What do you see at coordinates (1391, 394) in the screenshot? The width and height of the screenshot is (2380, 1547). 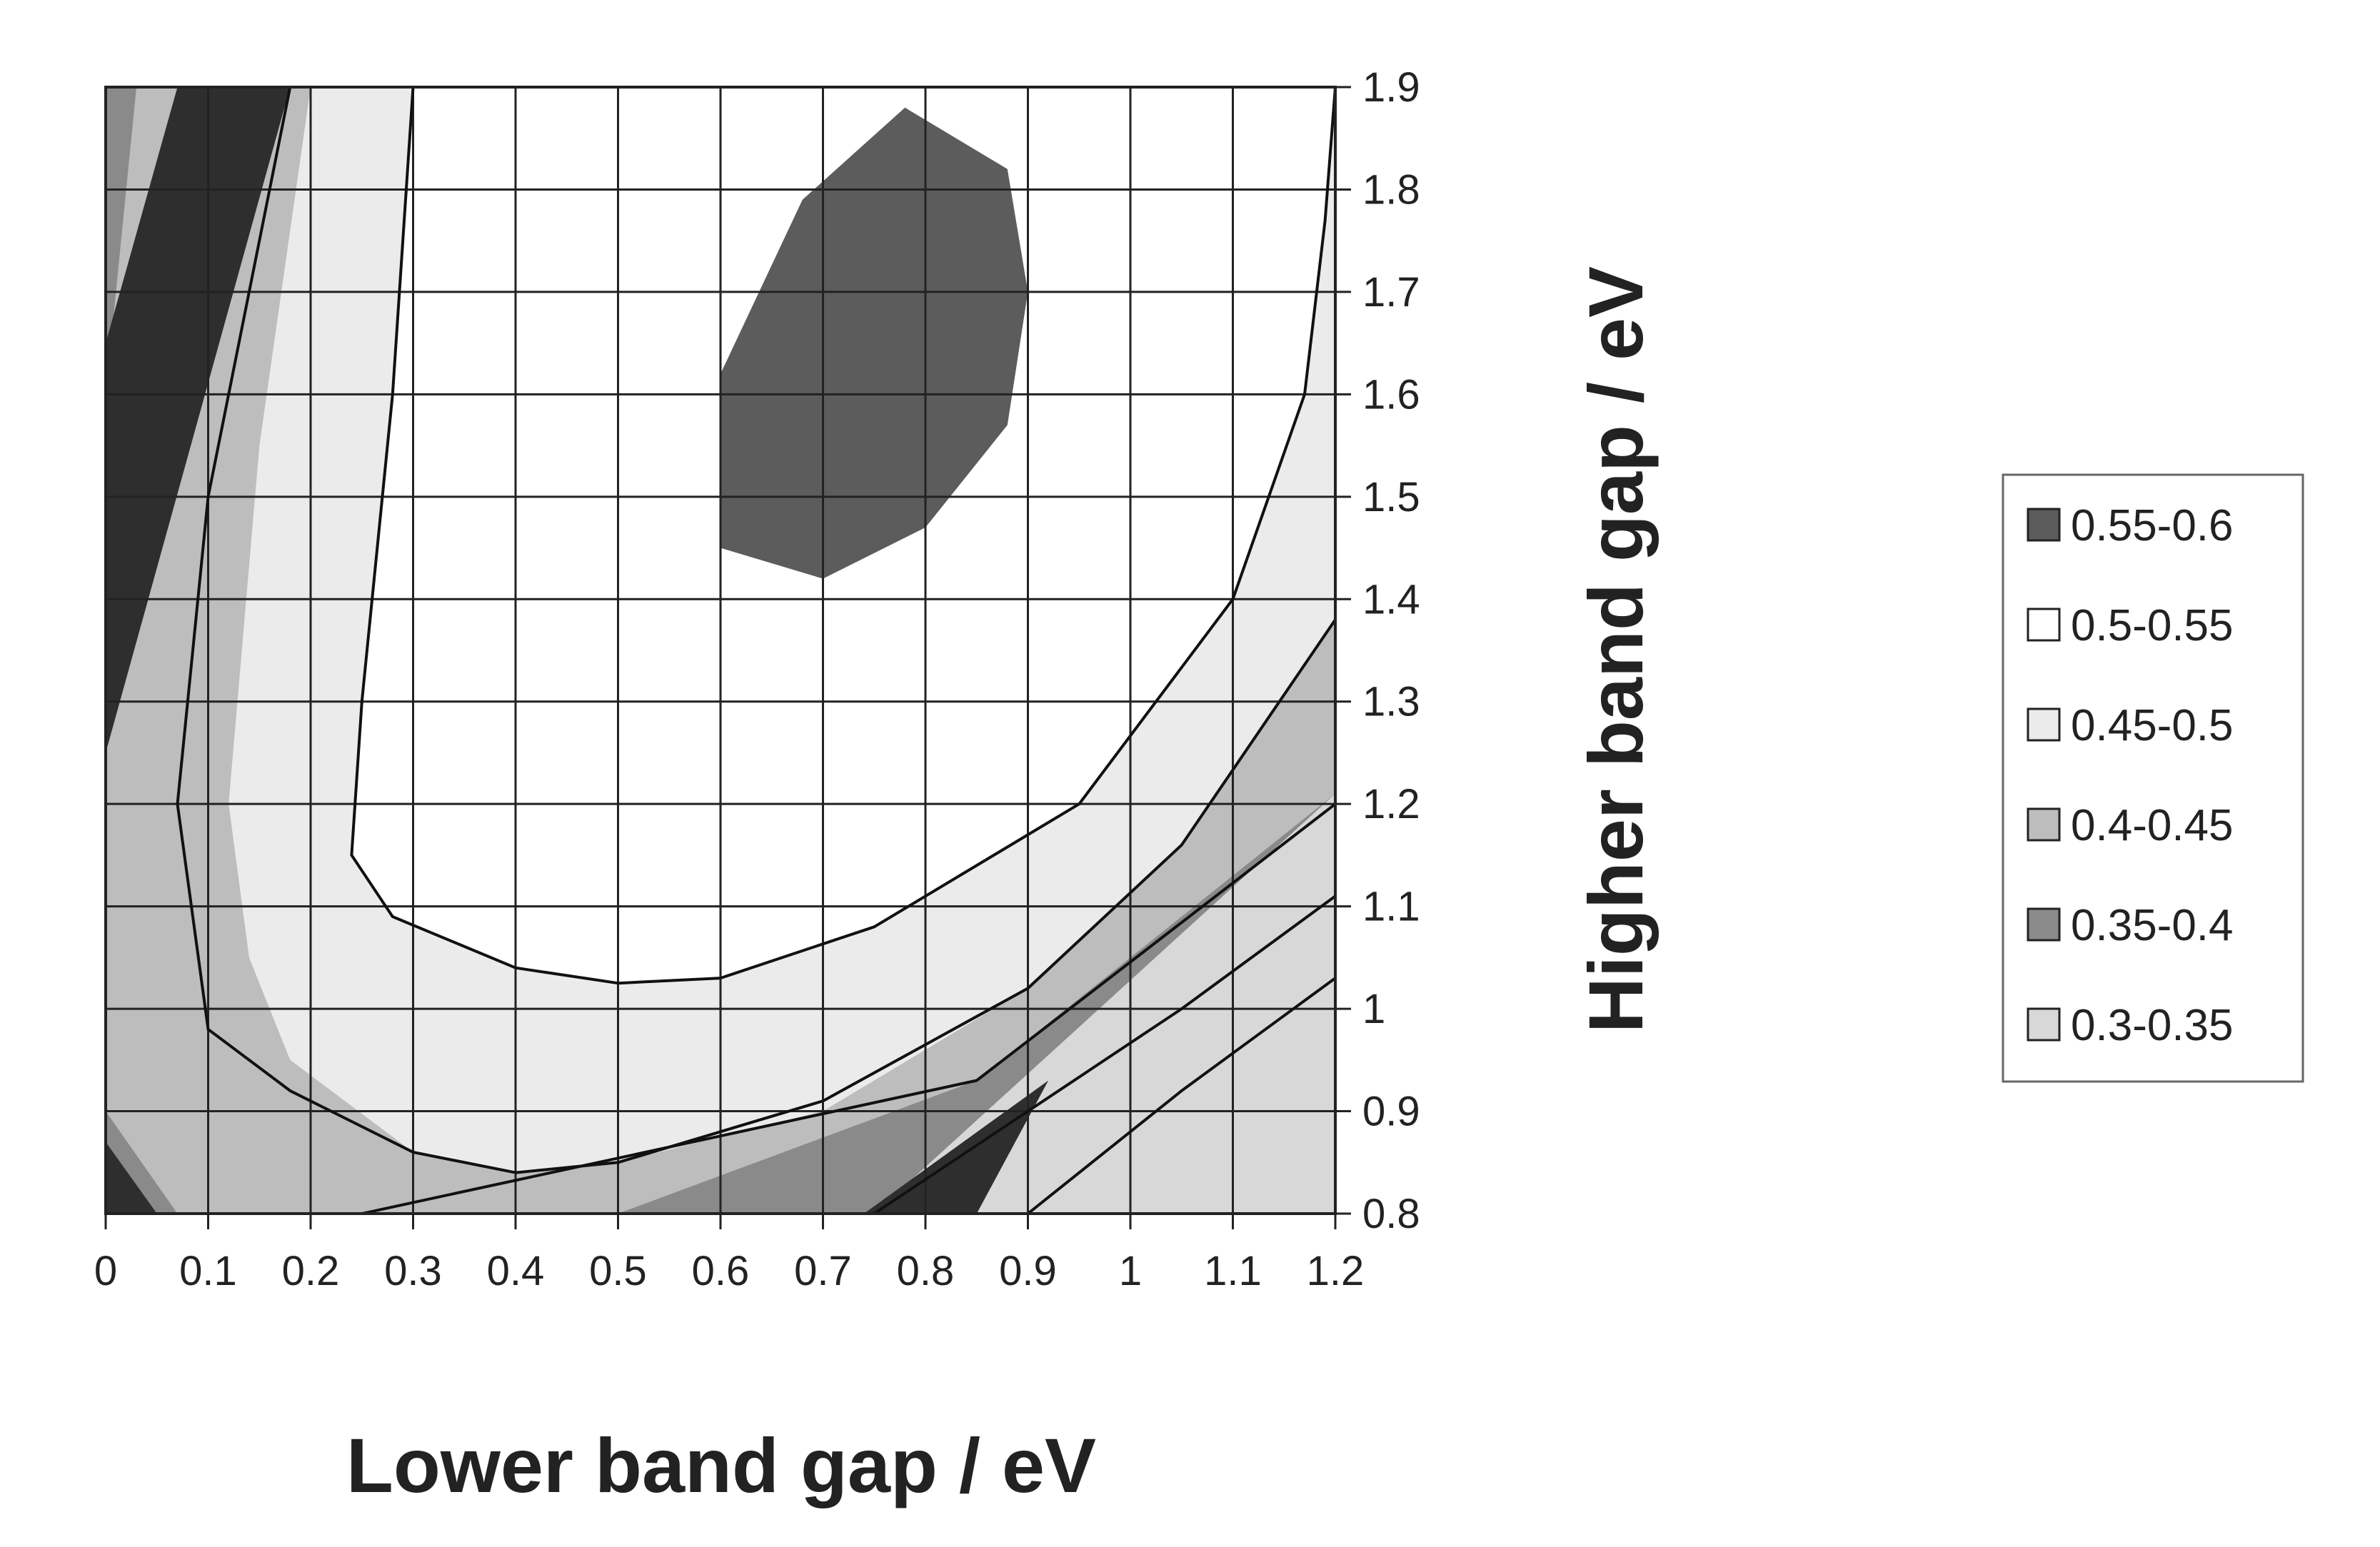 I see `y-tick-label: 1.6` at bounding box center [1391, 394].